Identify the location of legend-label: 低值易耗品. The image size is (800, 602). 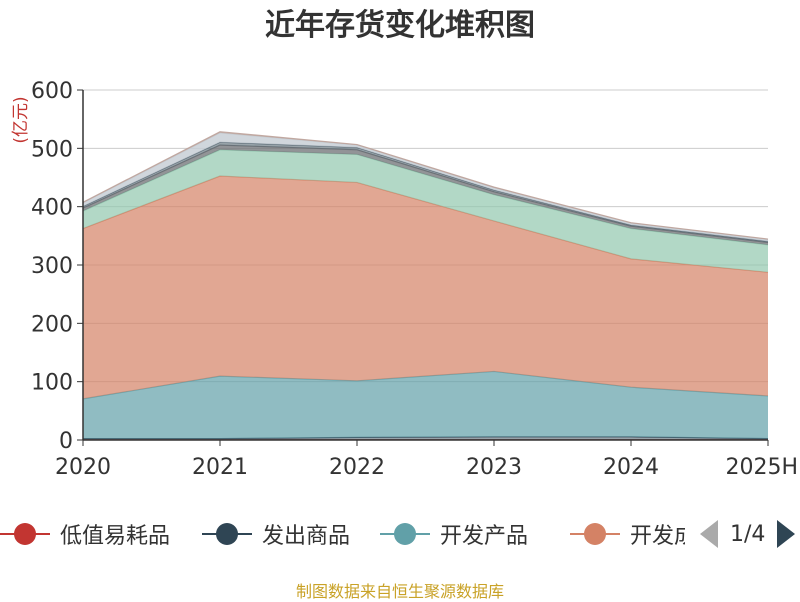
(115, 534).